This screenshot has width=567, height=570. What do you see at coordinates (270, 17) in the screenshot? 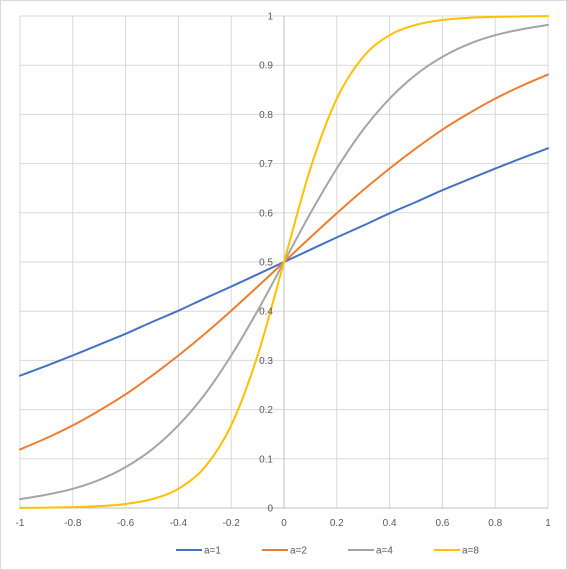
I see `y-tick-label: 1` at bounding box center [270, 17].